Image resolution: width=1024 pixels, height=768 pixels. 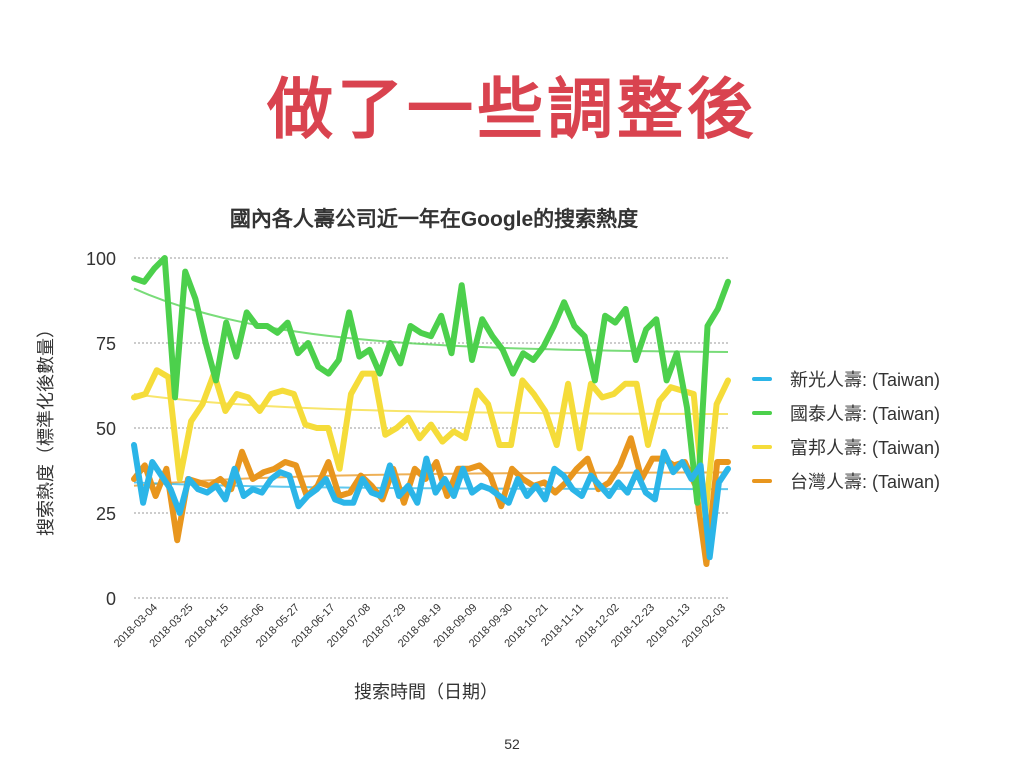 What do you see at coordinates (46, 428) in the screenshot?
I see `y-axis-label: 搜索熱度（標準化後數量）` at bounding box center [46, 428].